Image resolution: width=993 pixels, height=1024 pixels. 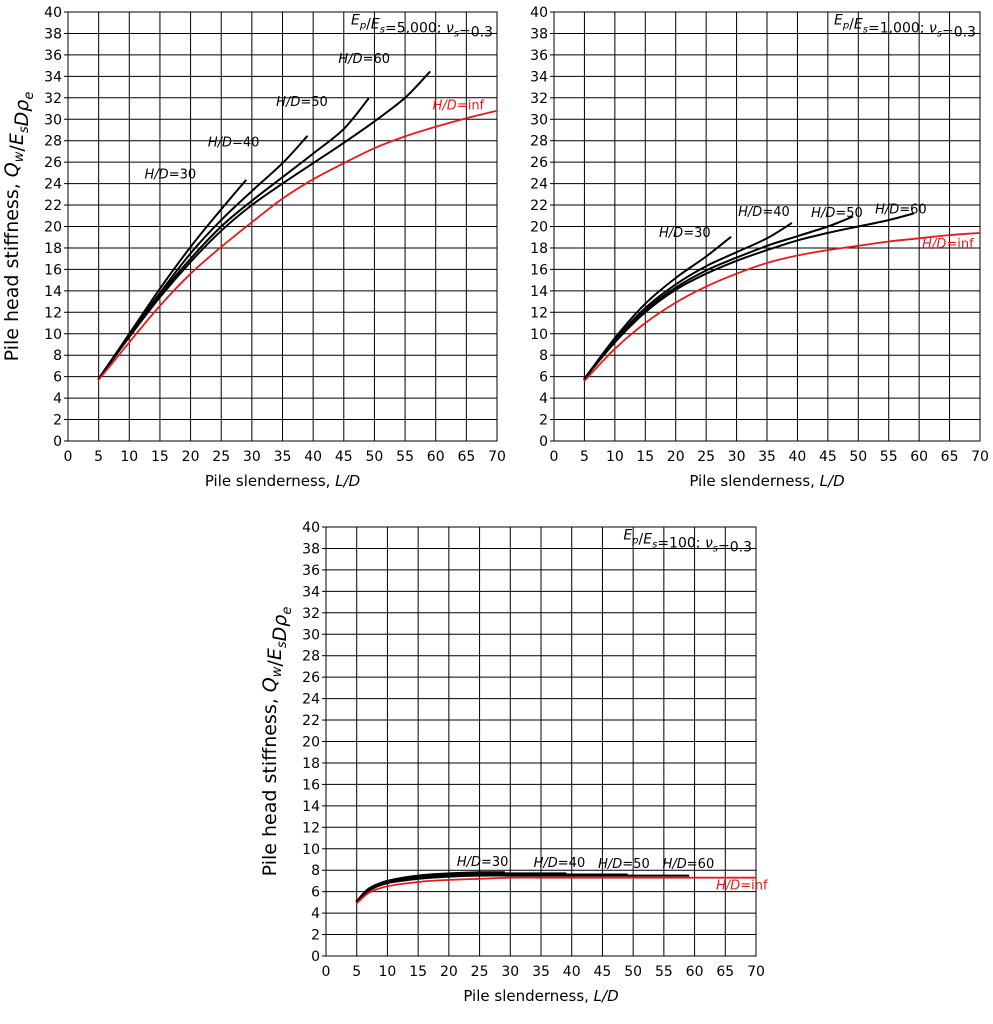 What do you see at coordinates (687, 542) in the screenshot?
I see `condition-annotation: Ep/Es=100; νs=0.3` at bounding box center [687, 542].